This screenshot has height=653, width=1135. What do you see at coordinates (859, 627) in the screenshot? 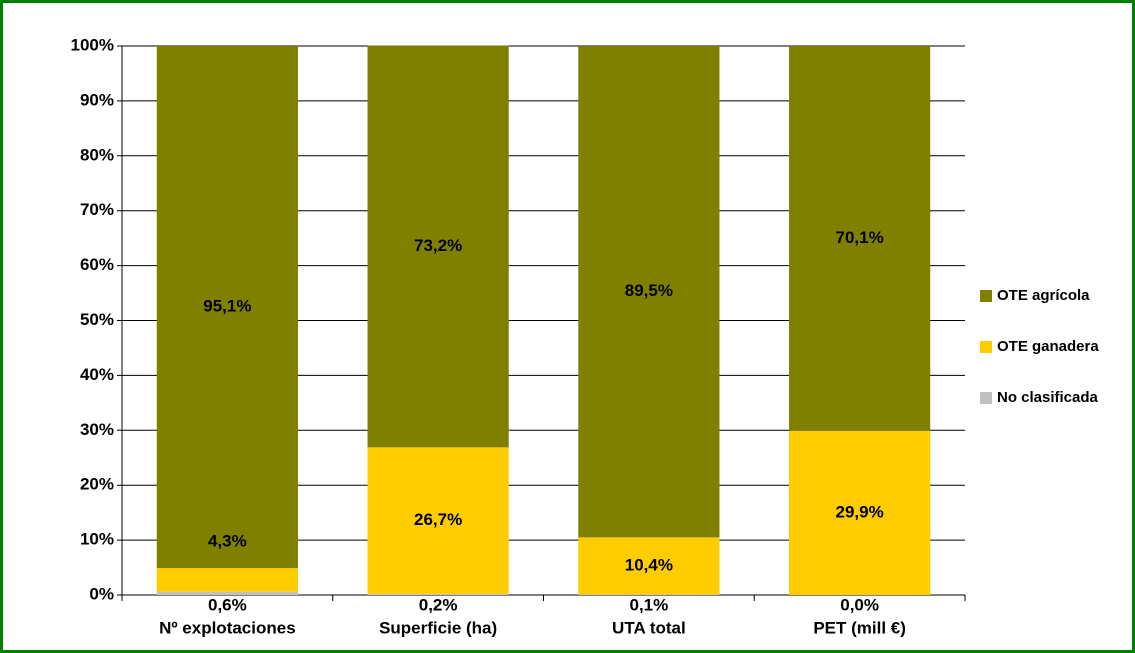
I see `x-tick-label: PET (mill €)` at bounding box center [859, 627].